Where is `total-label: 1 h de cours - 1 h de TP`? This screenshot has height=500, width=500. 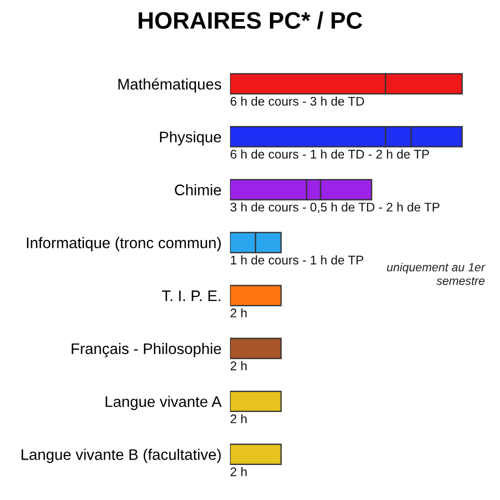
total-label: 1 h de cours - 1 h de TP is located at coordinates (297, 259).